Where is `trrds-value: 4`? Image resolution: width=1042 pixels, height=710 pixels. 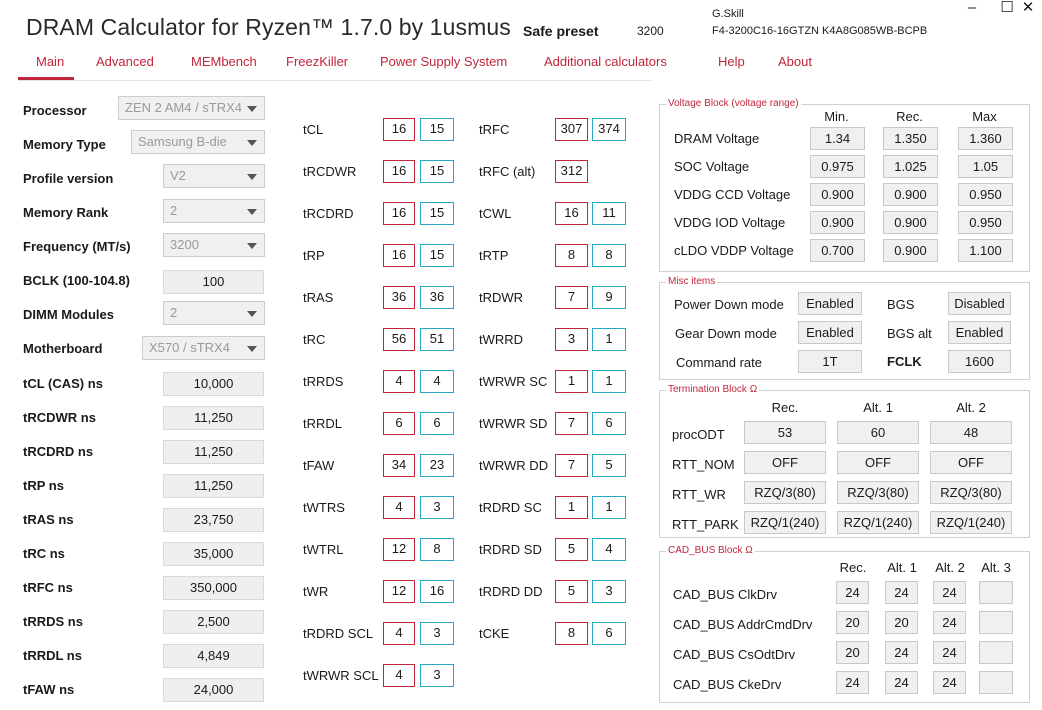
trrds-value: 4 is located at coordinates (399, 381).